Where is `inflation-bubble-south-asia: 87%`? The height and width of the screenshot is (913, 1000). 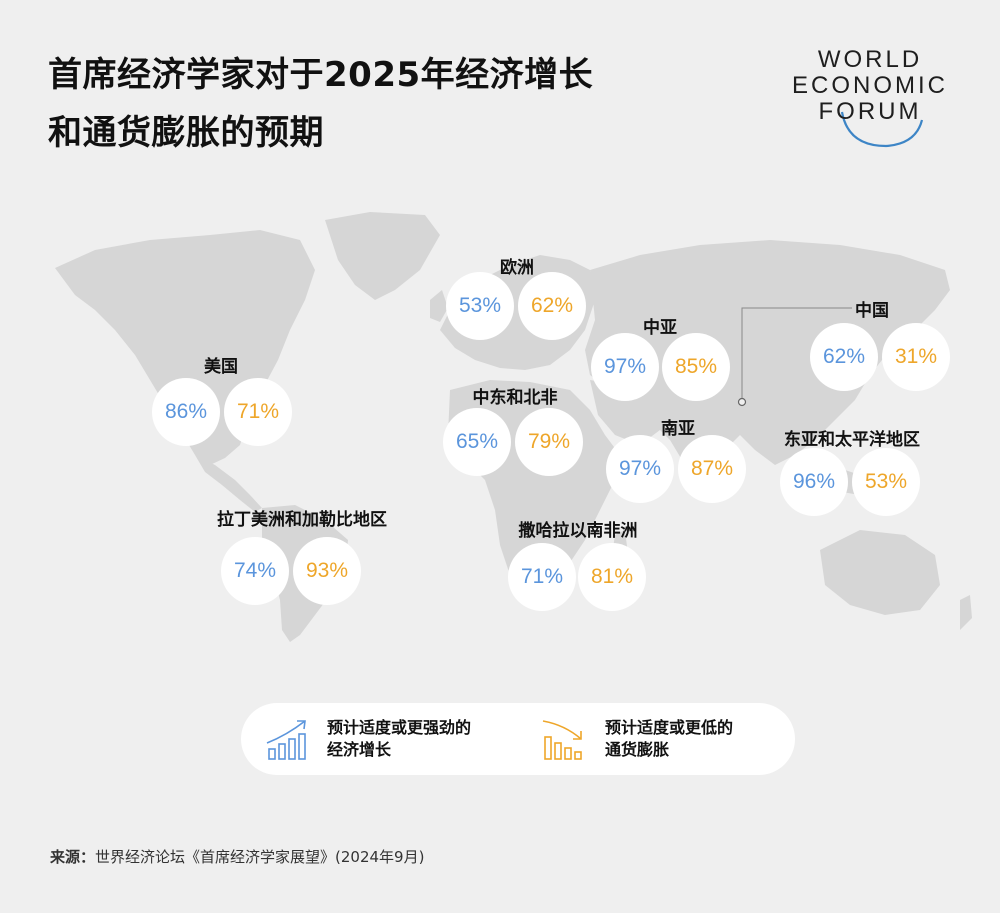 inflation-bubble-south-asia: 87% is located at coordinates (712, 469).